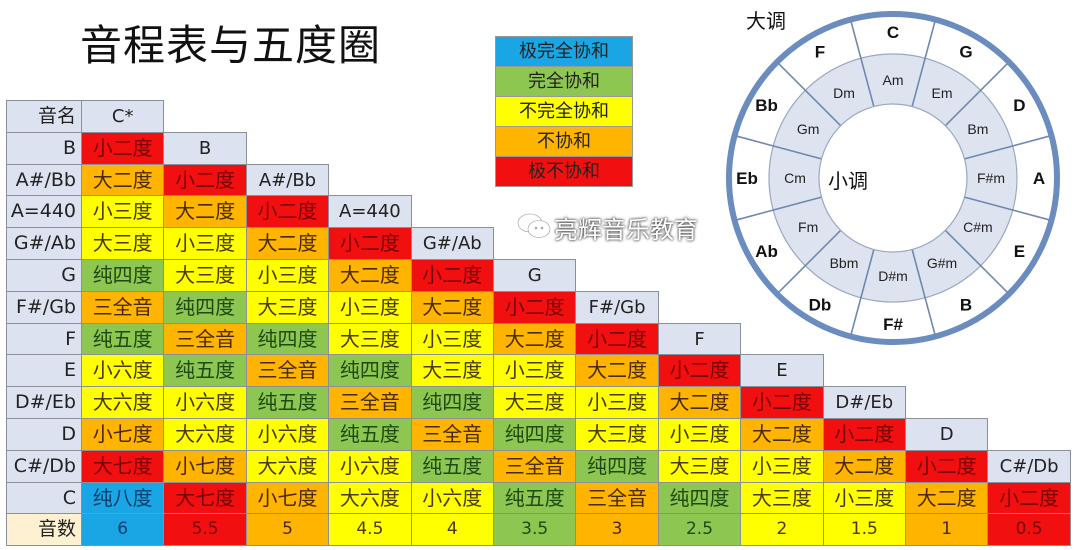  What do you see at coordinates (747, 178) in the screenshot?
I see `major-key-label: Eb` at bounding box center [747, 178].